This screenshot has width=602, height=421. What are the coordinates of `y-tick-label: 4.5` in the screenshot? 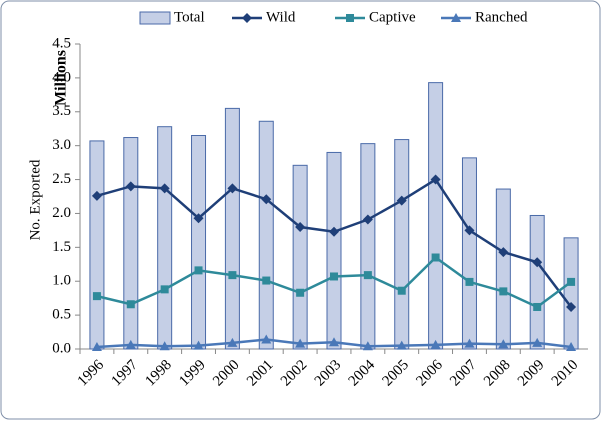 It's located at (61, 43).